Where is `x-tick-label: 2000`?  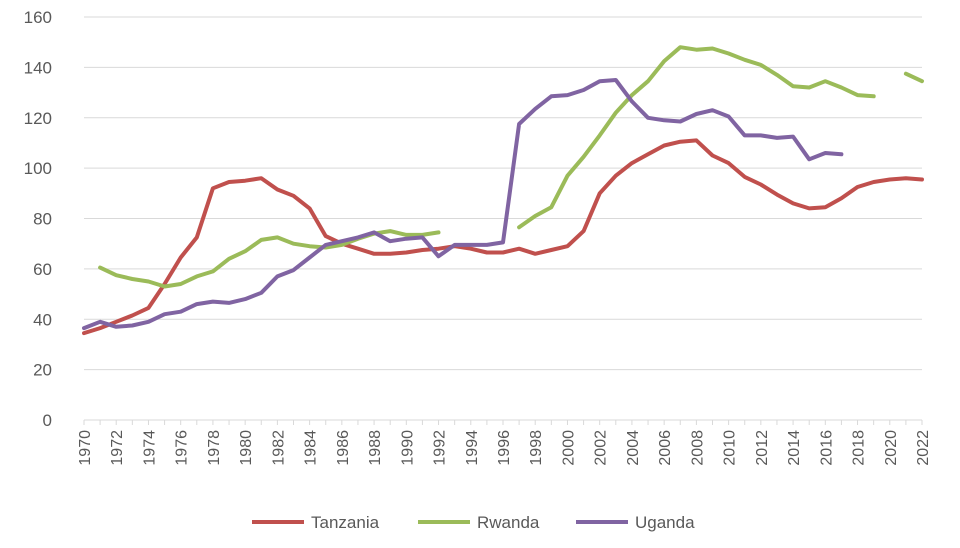
x-tick-label: 2000 is located at coordinates (568, 448).